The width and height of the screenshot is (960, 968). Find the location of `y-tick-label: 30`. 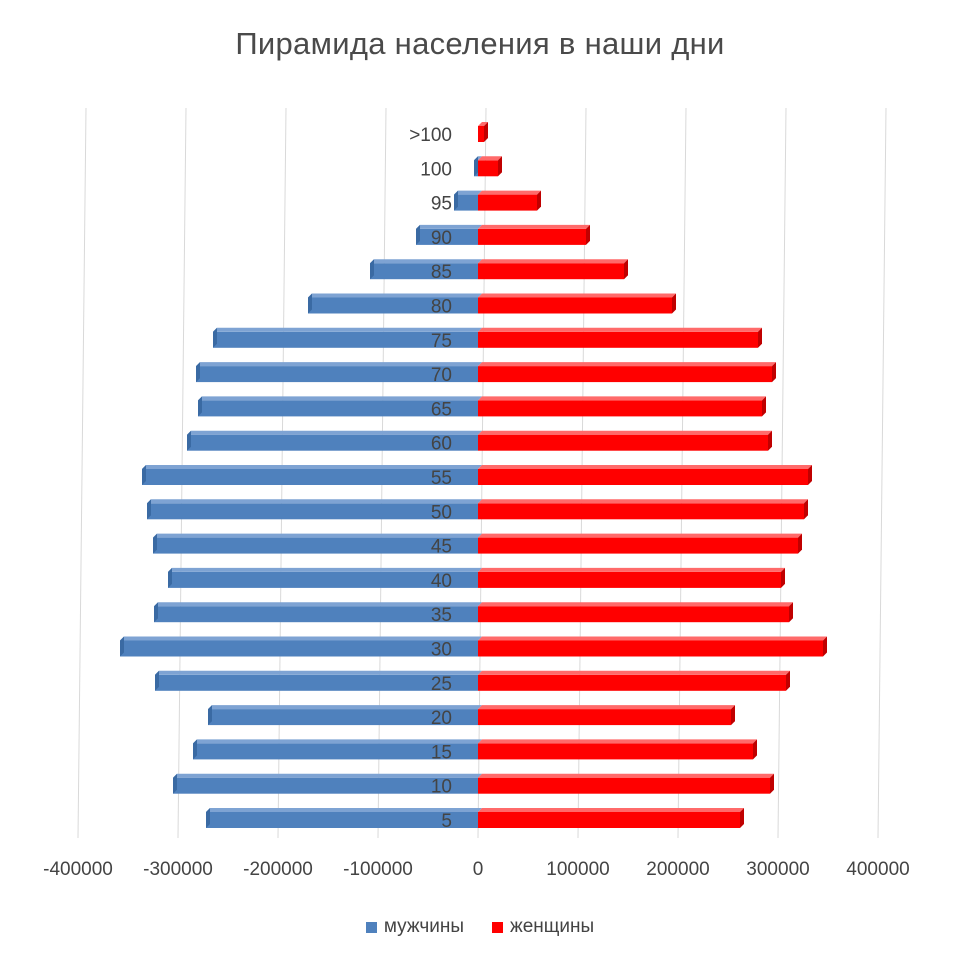

y-tick-label: 30 is located at coordinates (441, 650).